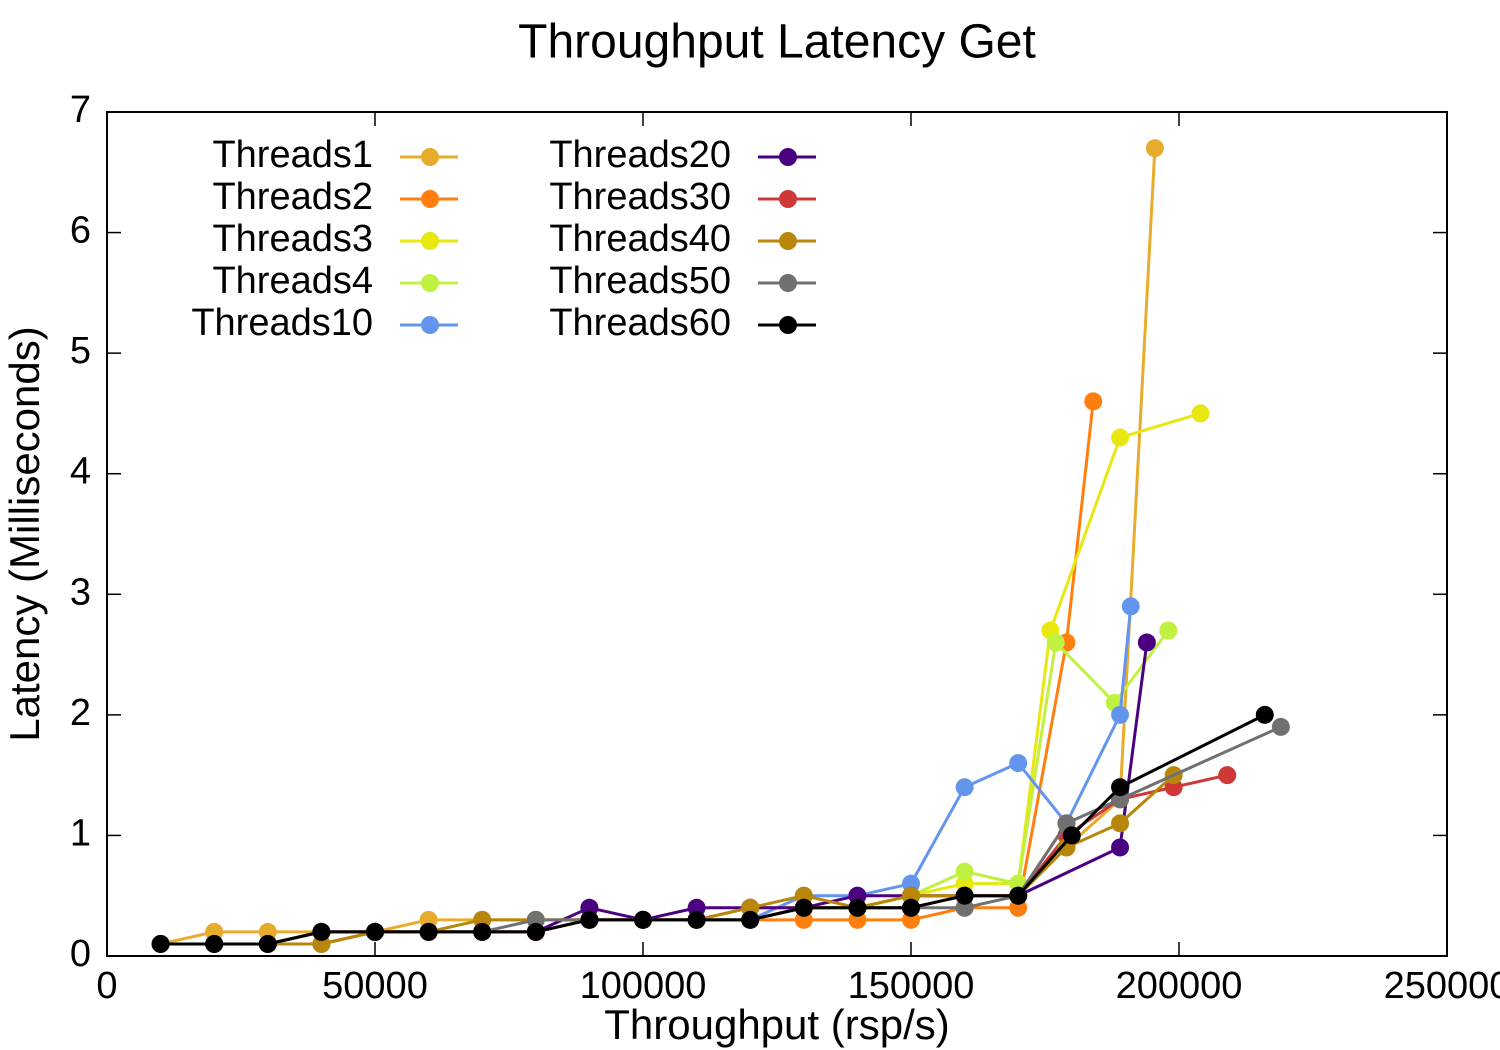  I want to click on x-axis-label: Throughput (rsp/s), so click(776, 1024).